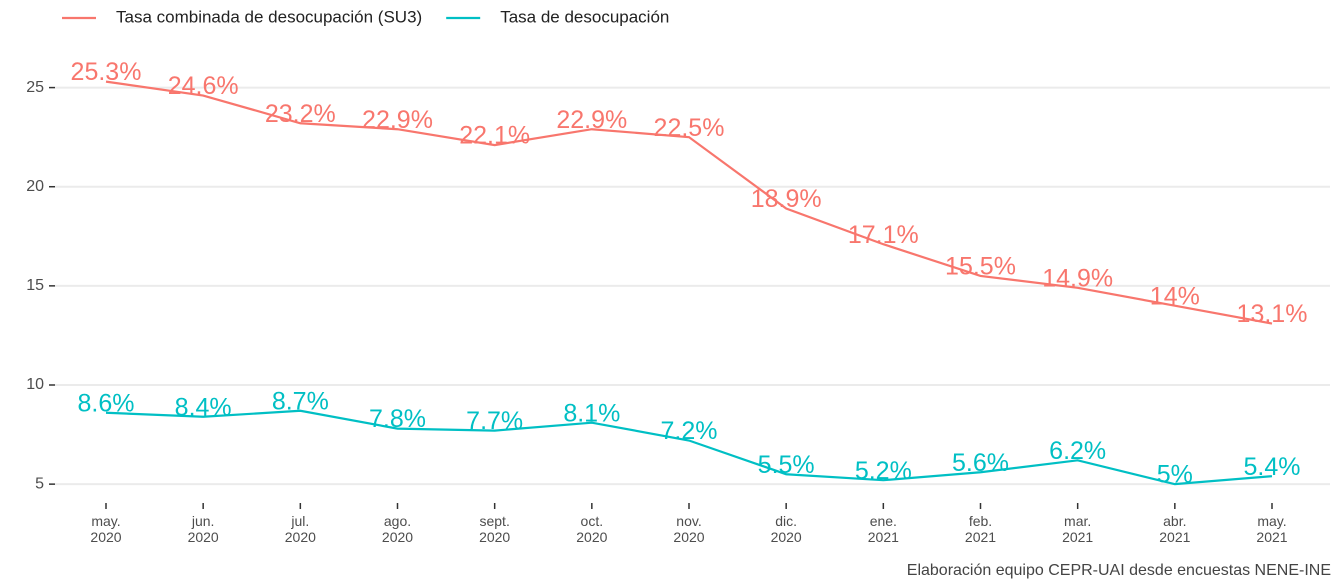 The height and width of the screenshot is (581, 1336). Describe the element at coordinates (1077, 451) in the screenshot. I see `data-label: 6.2%` at that location.